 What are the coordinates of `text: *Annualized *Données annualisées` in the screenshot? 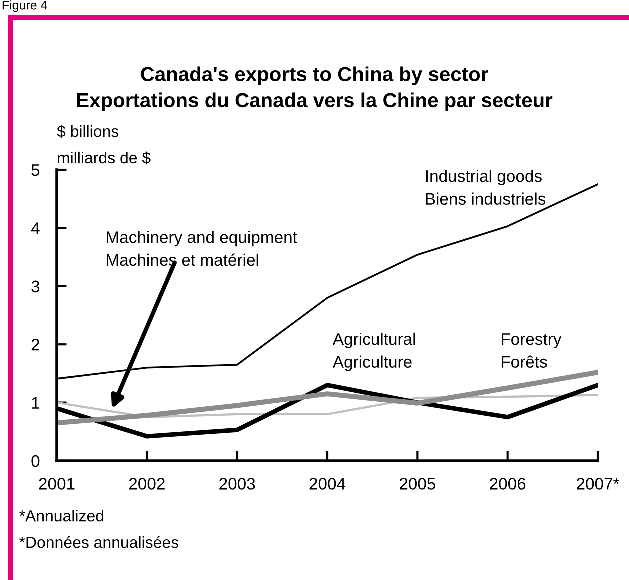 It's located at (99, 529).